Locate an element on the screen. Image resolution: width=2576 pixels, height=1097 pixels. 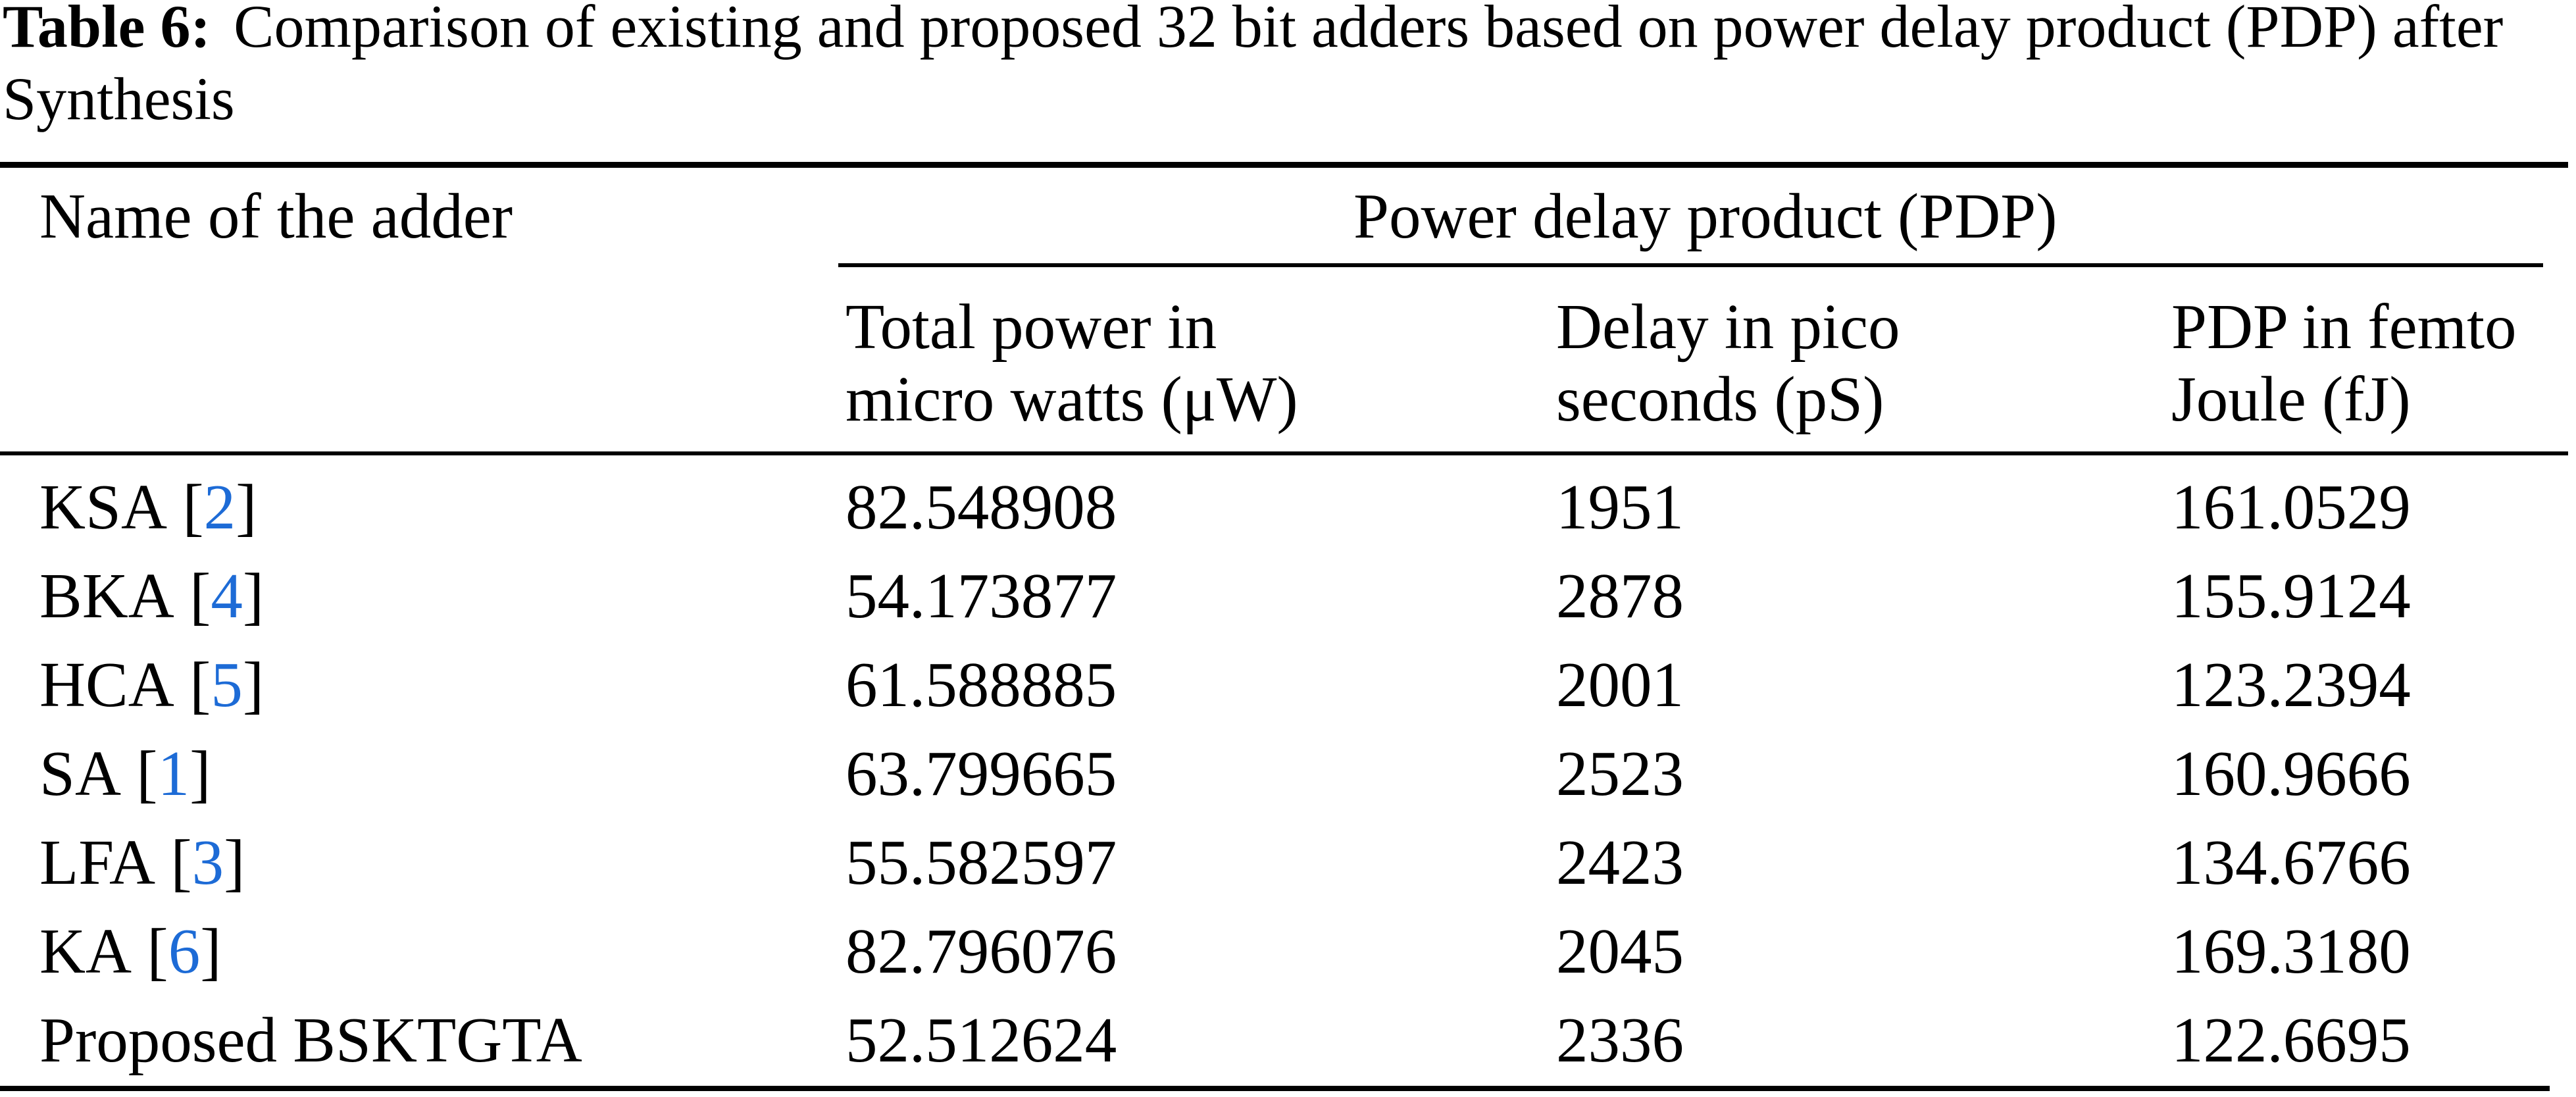
cell-adder-name: LFA [3] is located at coordinates (142, 863).